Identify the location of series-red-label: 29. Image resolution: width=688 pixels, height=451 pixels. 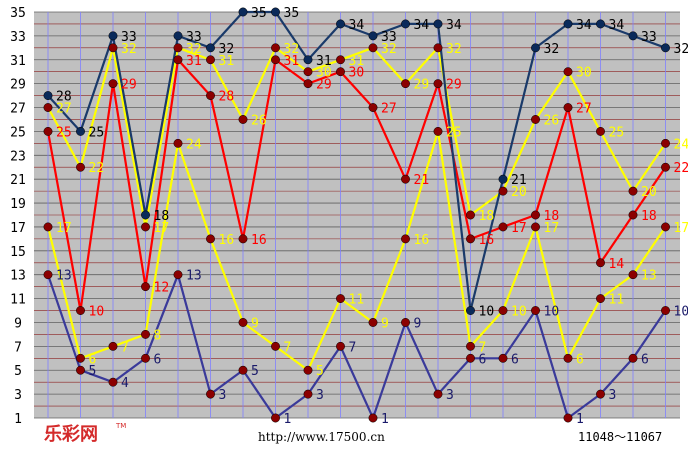
(454, 85).